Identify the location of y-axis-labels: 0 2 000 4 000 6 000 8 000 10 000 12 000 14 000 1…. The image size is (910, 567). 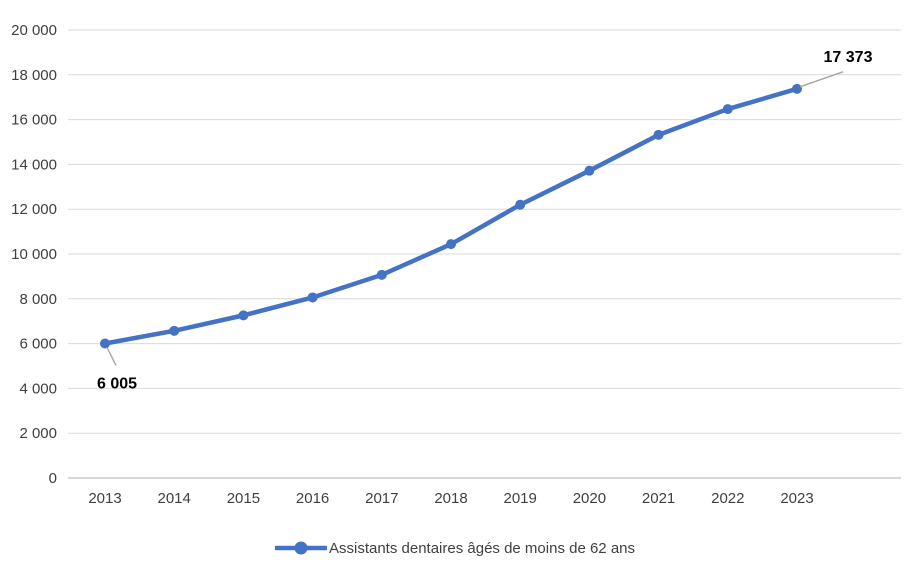
(34, 254).